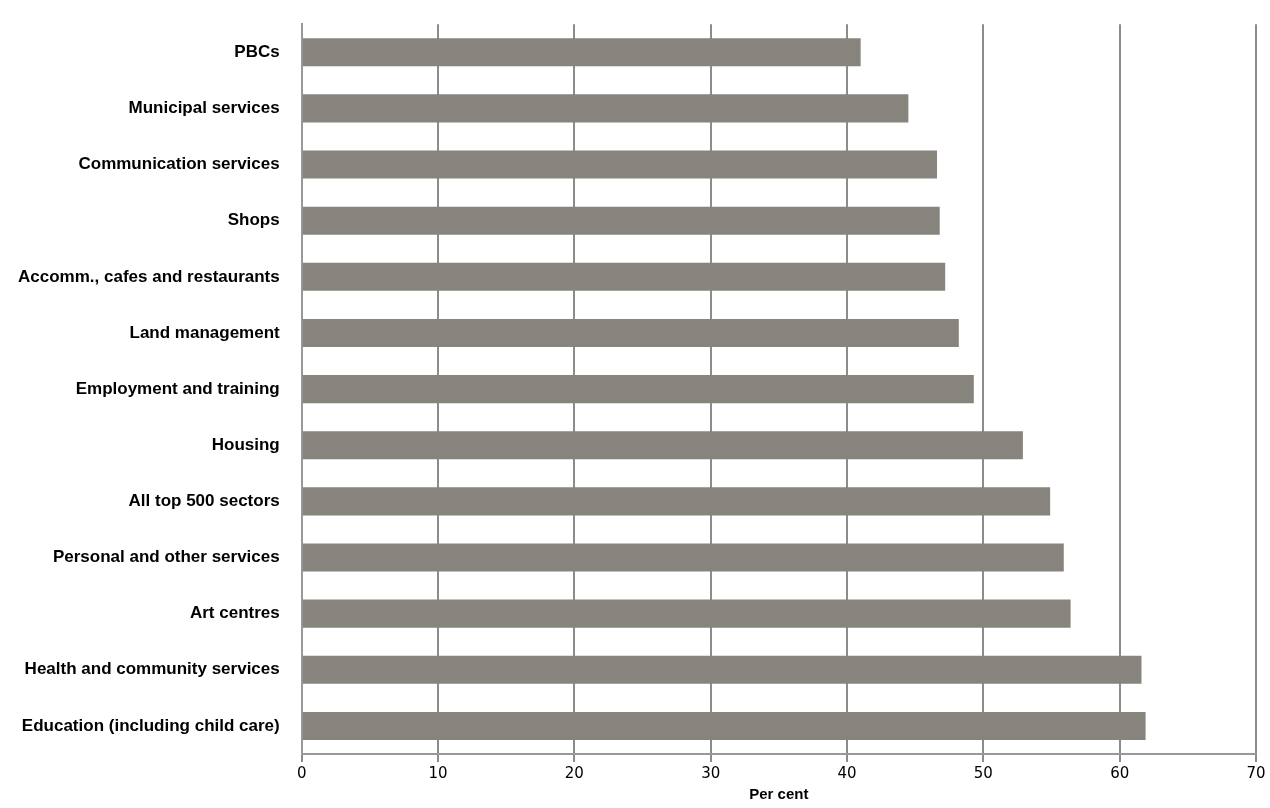  What do you see at coordinates (253, 220) in the screenshot?
I see `y-tick-label: Shops` at bounding box center [253, 220].